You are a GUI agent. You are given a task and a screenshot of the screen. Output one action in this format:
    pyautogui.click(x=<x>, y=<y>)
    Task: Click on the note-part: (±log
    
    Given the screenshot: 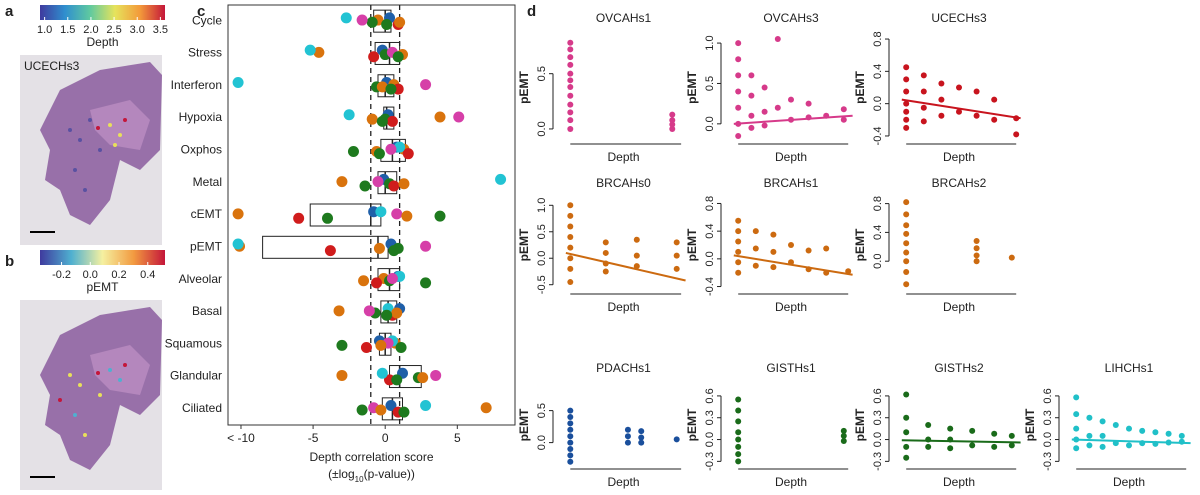 What is the action you would take?
    pyautogui.click(x=341, y=474)
    